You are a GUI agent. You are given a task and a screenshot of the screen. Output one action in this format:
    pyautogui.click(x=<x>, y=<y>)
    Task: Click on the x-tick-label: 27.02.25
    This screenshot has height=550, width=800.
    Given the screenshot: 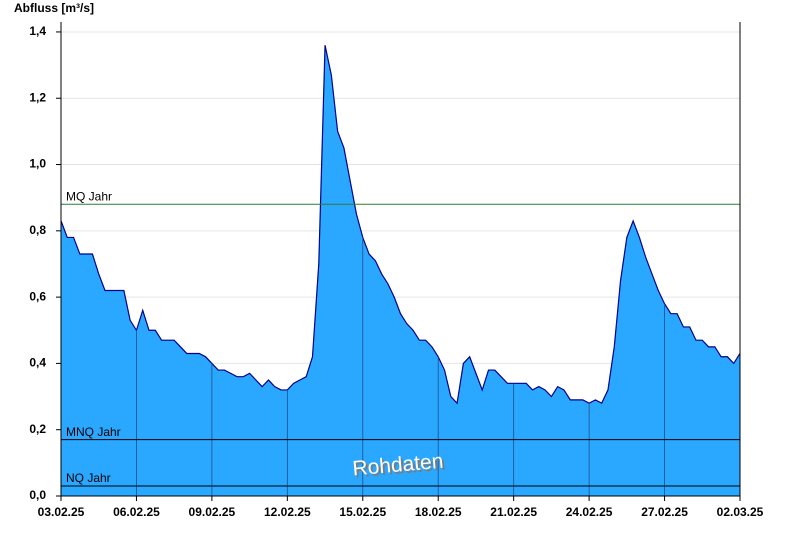 What is the action you would take?
    pyautogui.click(x=664, y=512)
    